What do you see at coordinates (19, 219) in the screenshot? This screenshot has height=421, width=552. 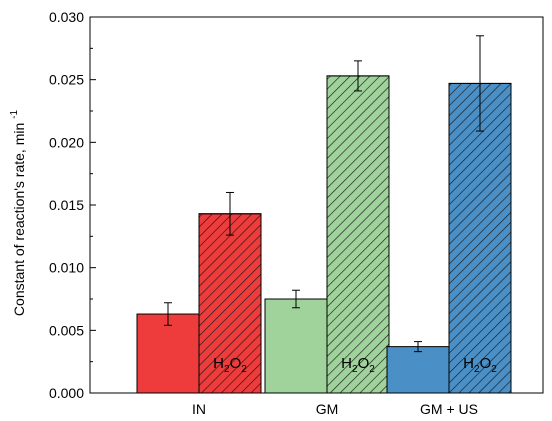 I see `y-axis-title-text: Constant of reaction's rate, min` at bounding box center [19, 219].